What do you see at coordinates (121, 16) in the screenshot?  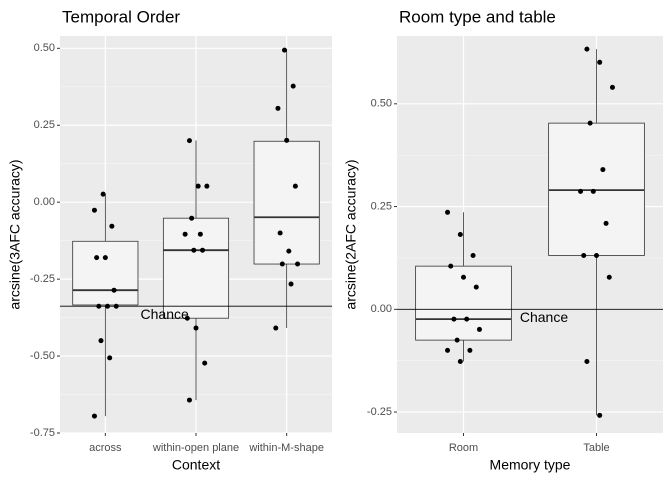 I see `chart-title: Temporal Order` at bounding box center [121, 16].